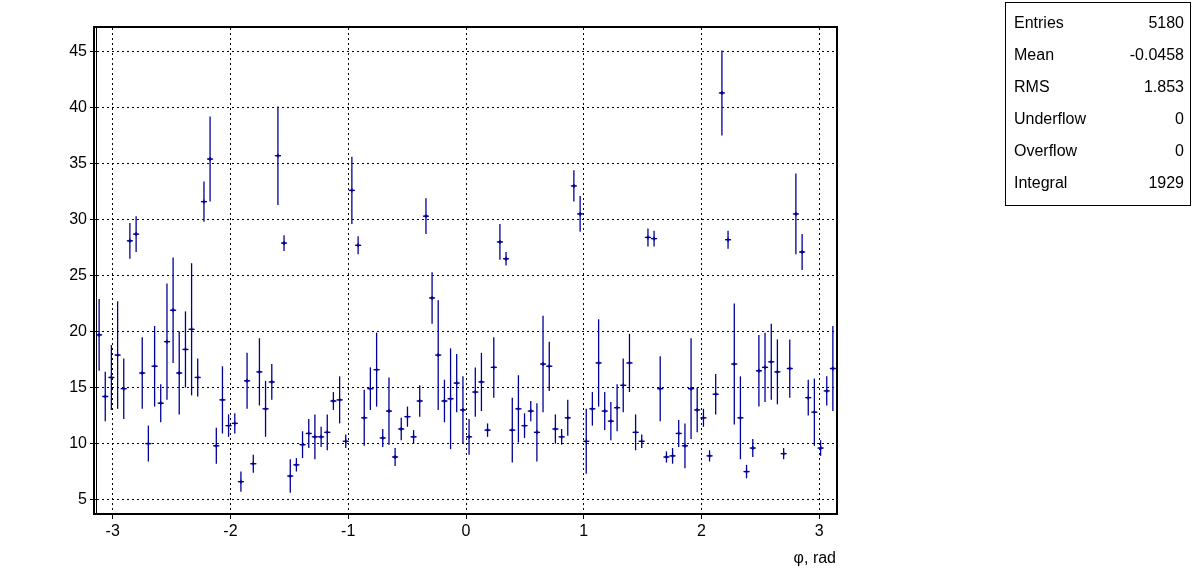  Describe the element at coordinates (78, 50) in the screenshot. I see `y-tick-label: 45` at that location.